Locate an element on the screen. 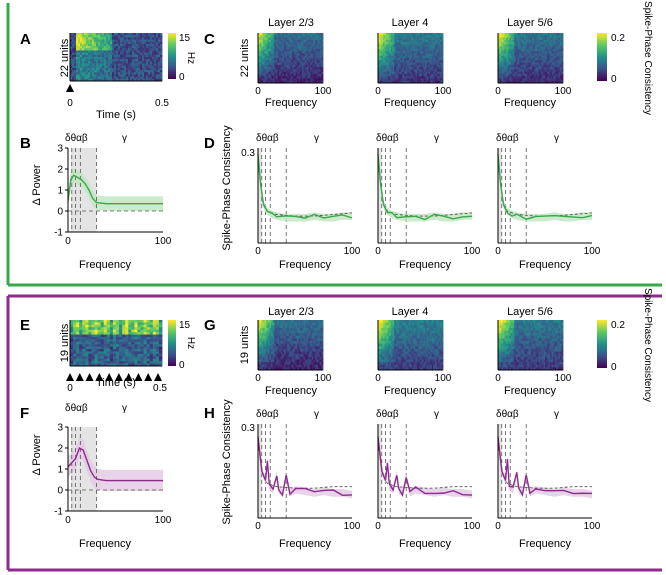  panel-C-xtick-0c: 0 is located at coordinates (498, 91).